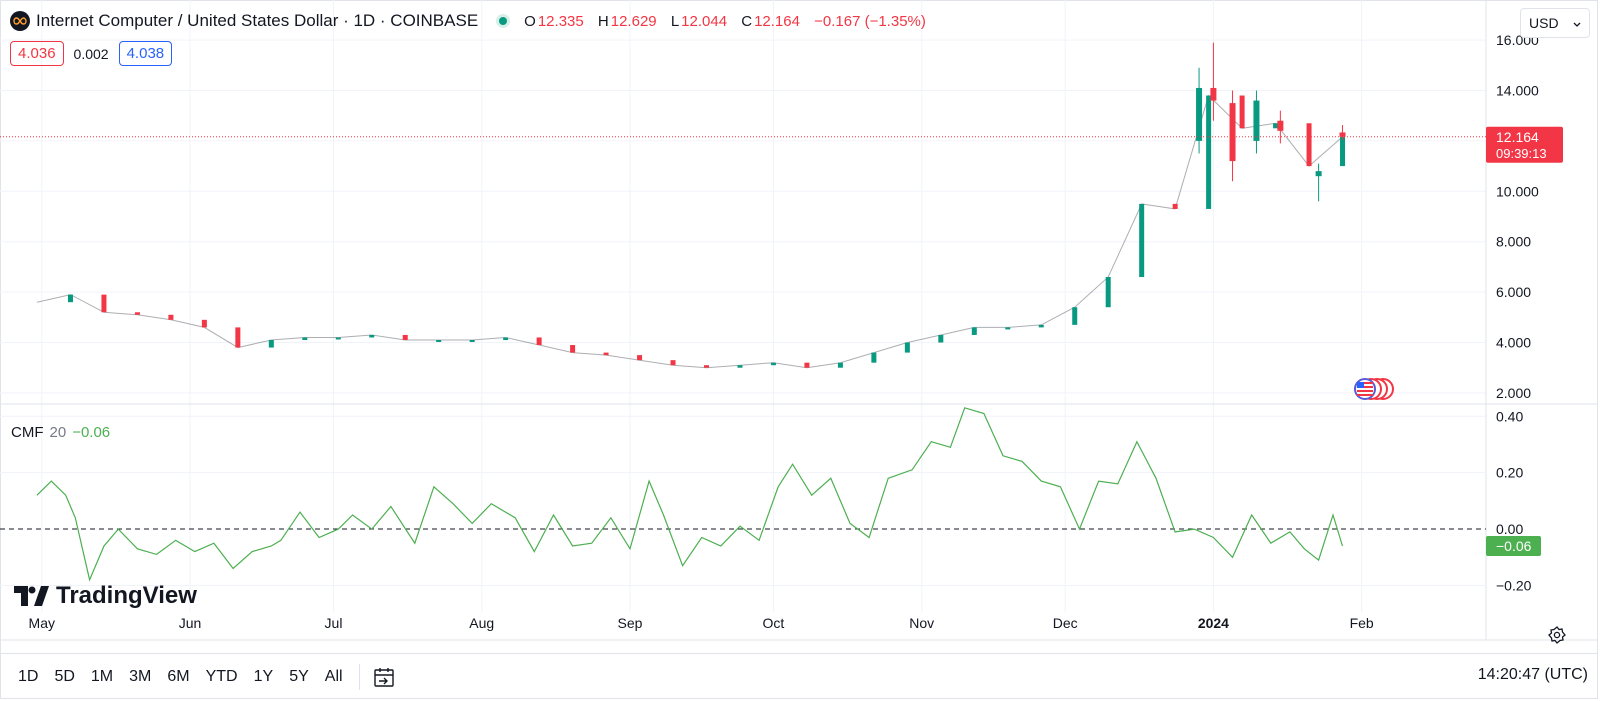 This screenshot has height=701, width=1600. I want to click on price-tag-value: 12.164, so click(1517, 137).